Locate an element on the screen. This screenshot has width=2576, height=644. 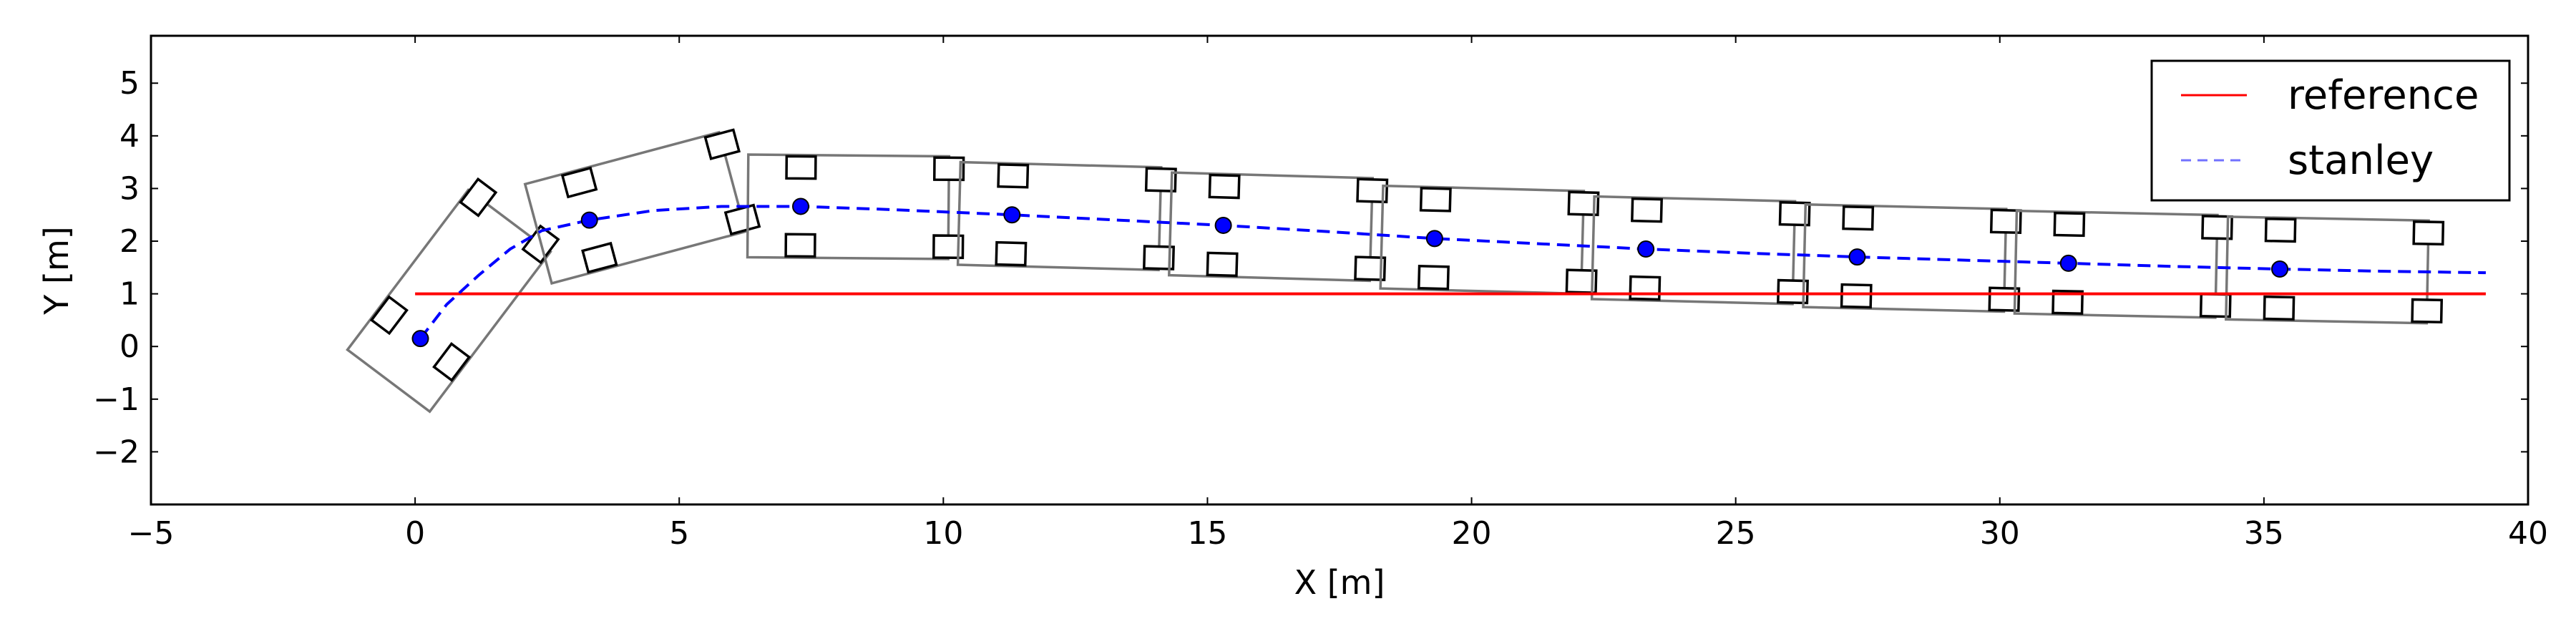
y-tick-label: 4 is located at coordinates (129, 136).